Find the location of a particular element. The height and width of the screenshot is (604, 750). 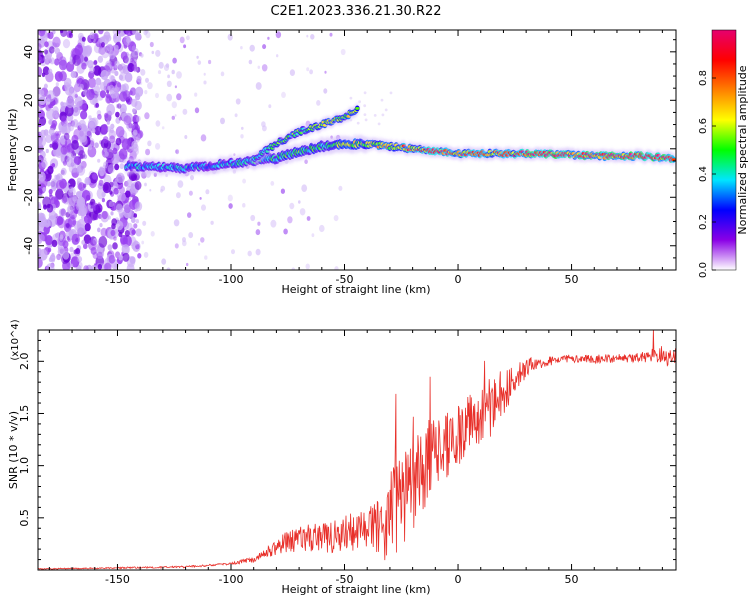

colorbar-tick-label: 0.4 is located at coordinates (703, 174).